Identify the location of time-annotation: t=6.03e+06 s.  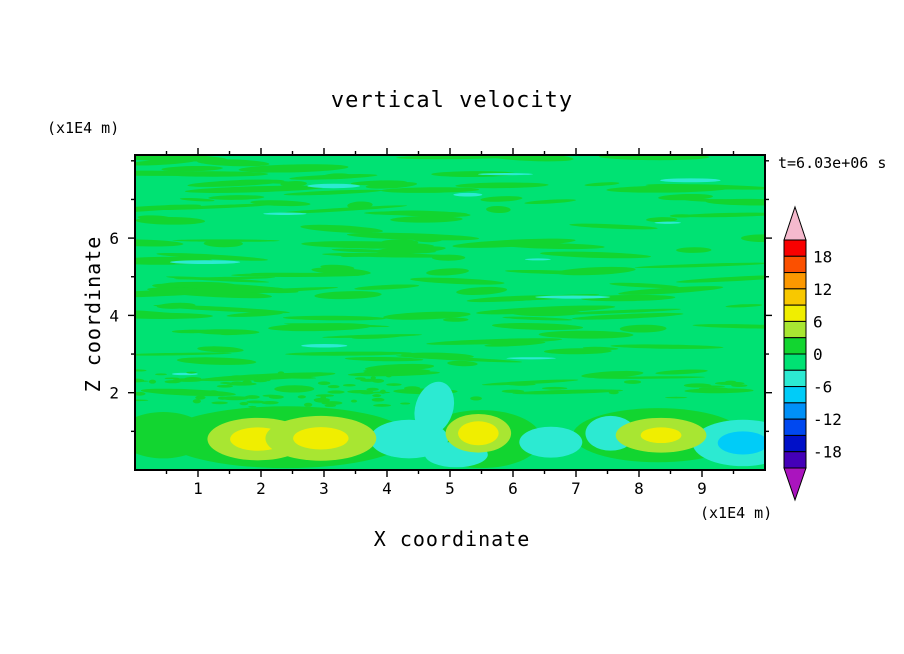
(832, 163).